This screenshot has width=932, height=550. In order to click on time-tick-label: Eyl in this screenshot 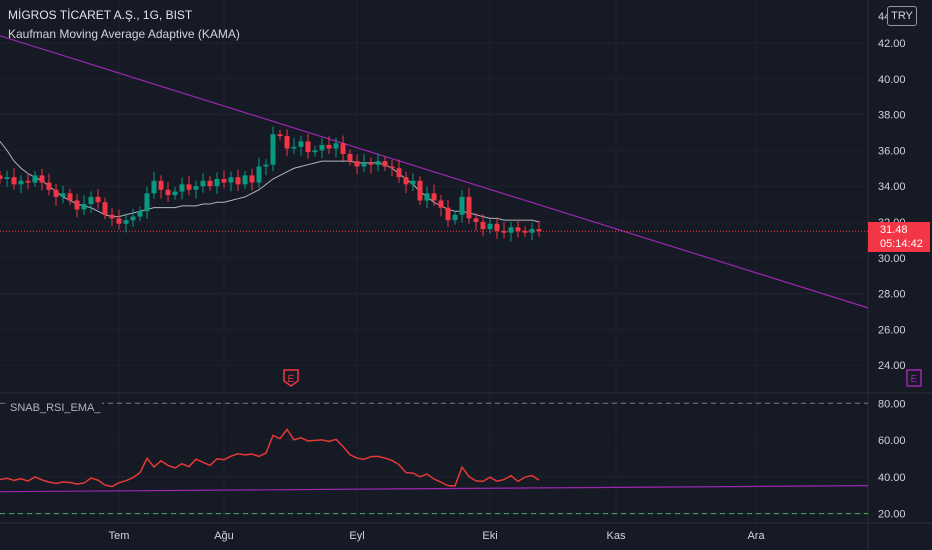, I will do `click(356, 536)`.